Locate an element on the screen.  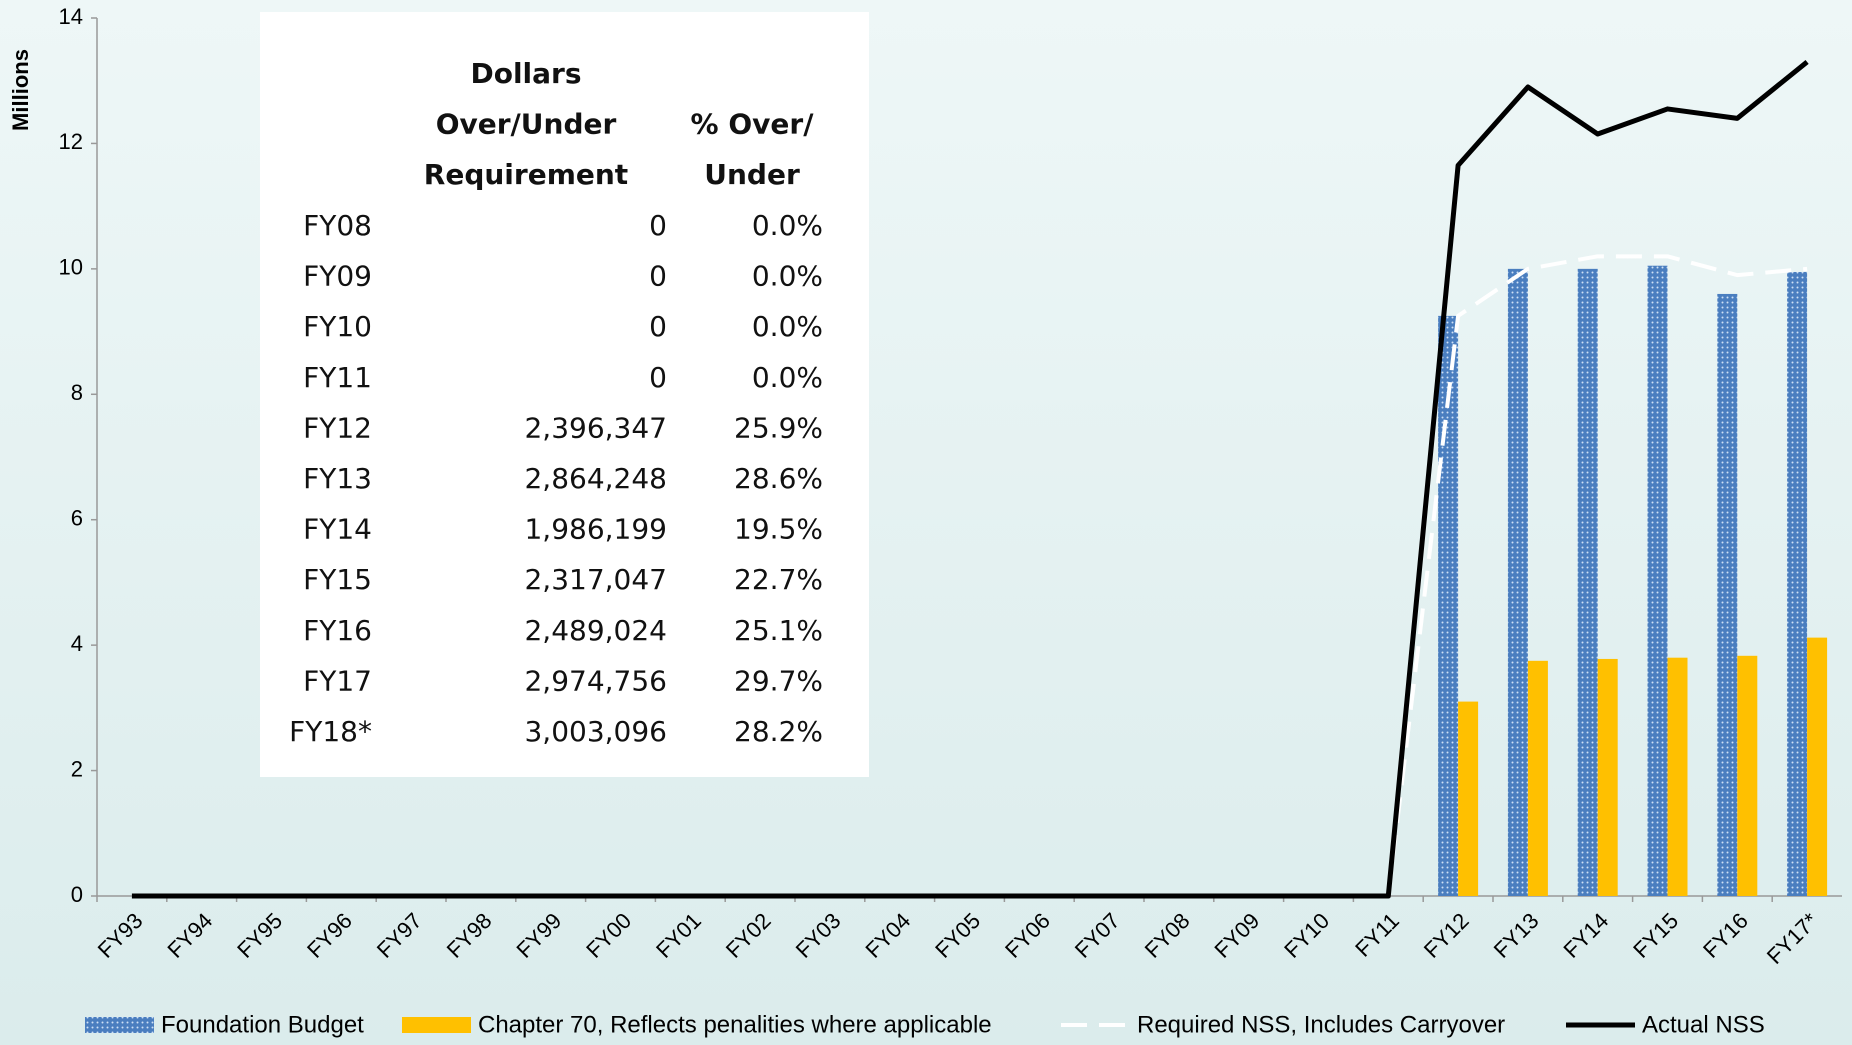
y-tick-label: 12 is located at coordinates (71, 141).